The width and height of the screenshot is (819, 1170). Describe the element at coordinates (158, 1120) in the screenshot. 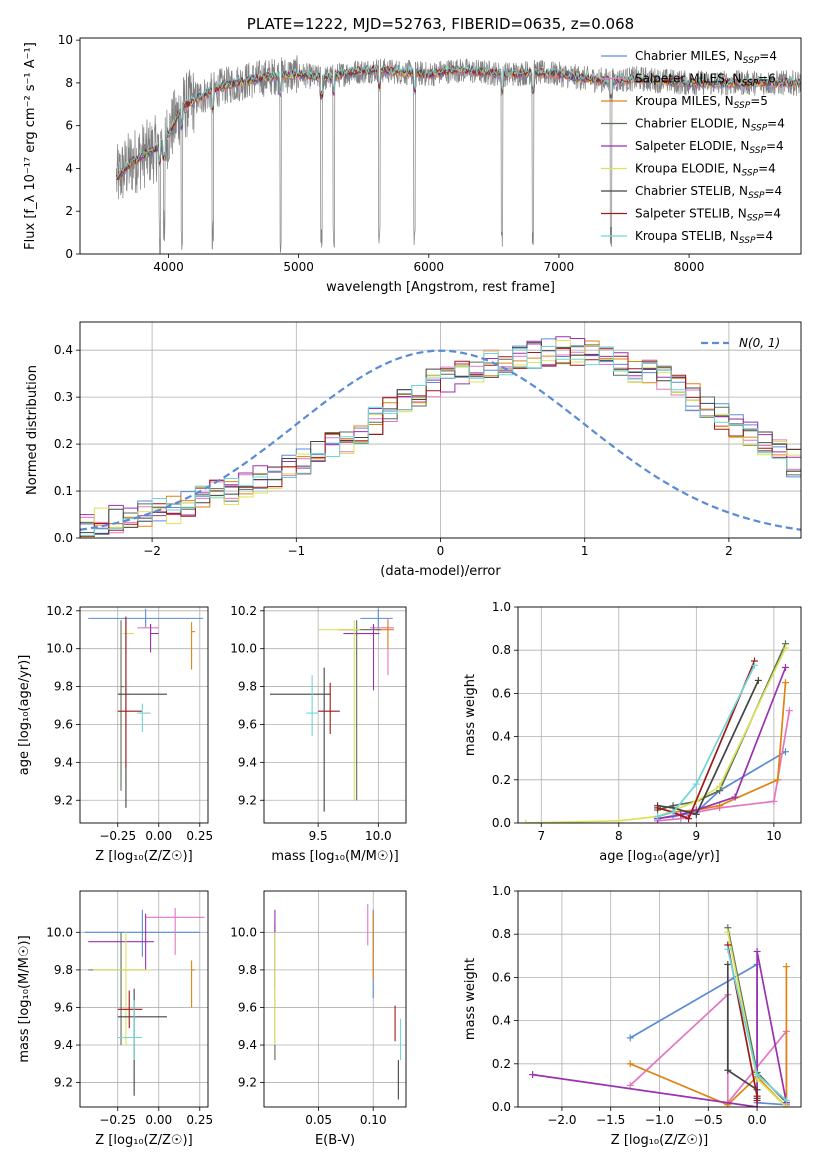

I see `x-tick-label: 0.00` at that location.